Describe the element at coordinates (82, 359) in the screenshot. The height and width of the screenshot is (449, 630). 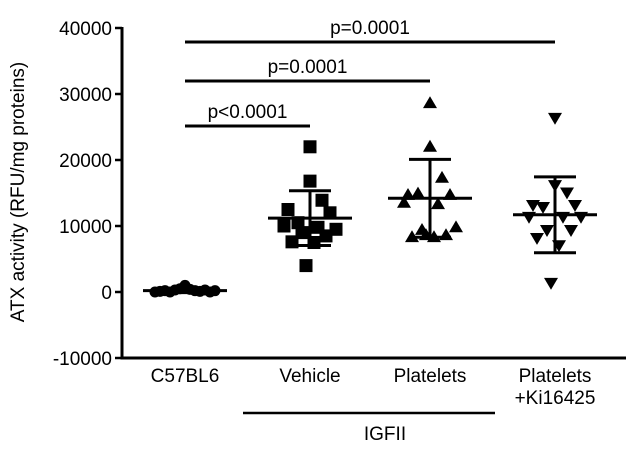
I see `y-tick-label: -10000` at that location.